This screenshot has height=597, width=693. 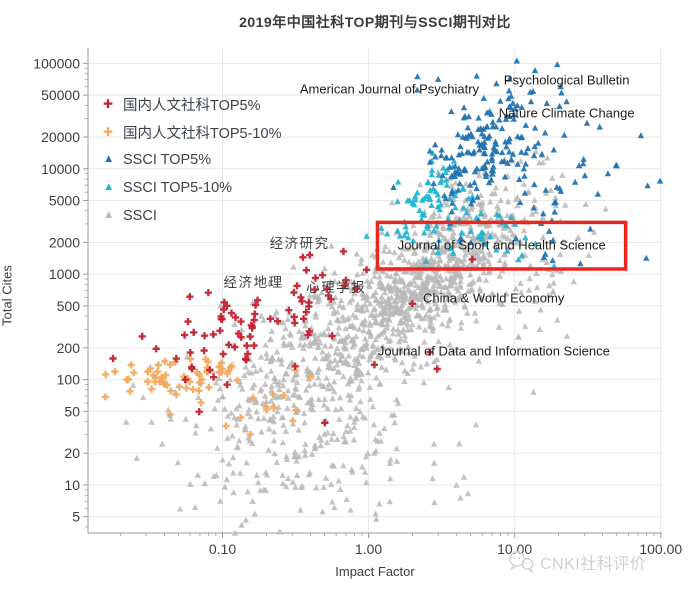 I want to click on y-tick-label: 50000, so click(x=60, y=95).